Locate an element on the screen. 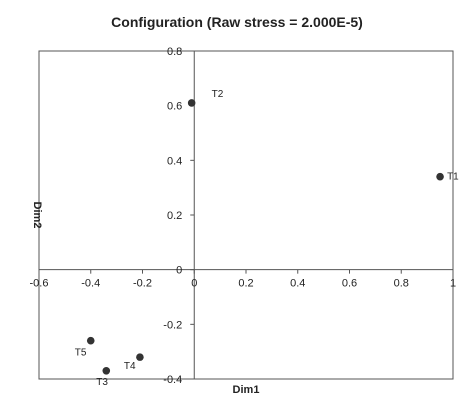  data-point-label: T1 is located at coordinates (453, 177).